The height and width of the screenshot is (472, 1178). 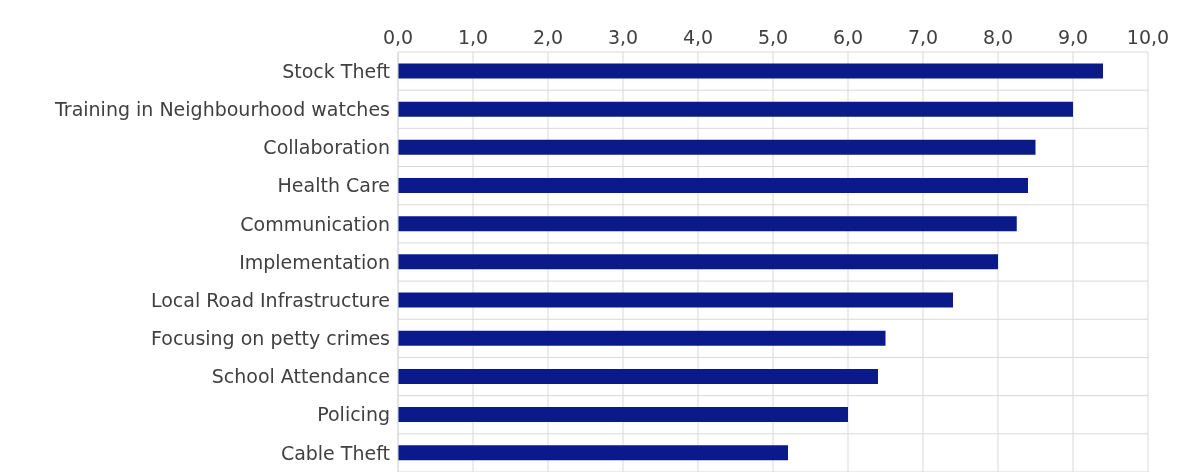 I want to click on y-tick-label: Policing, so click(x=353, y=414).